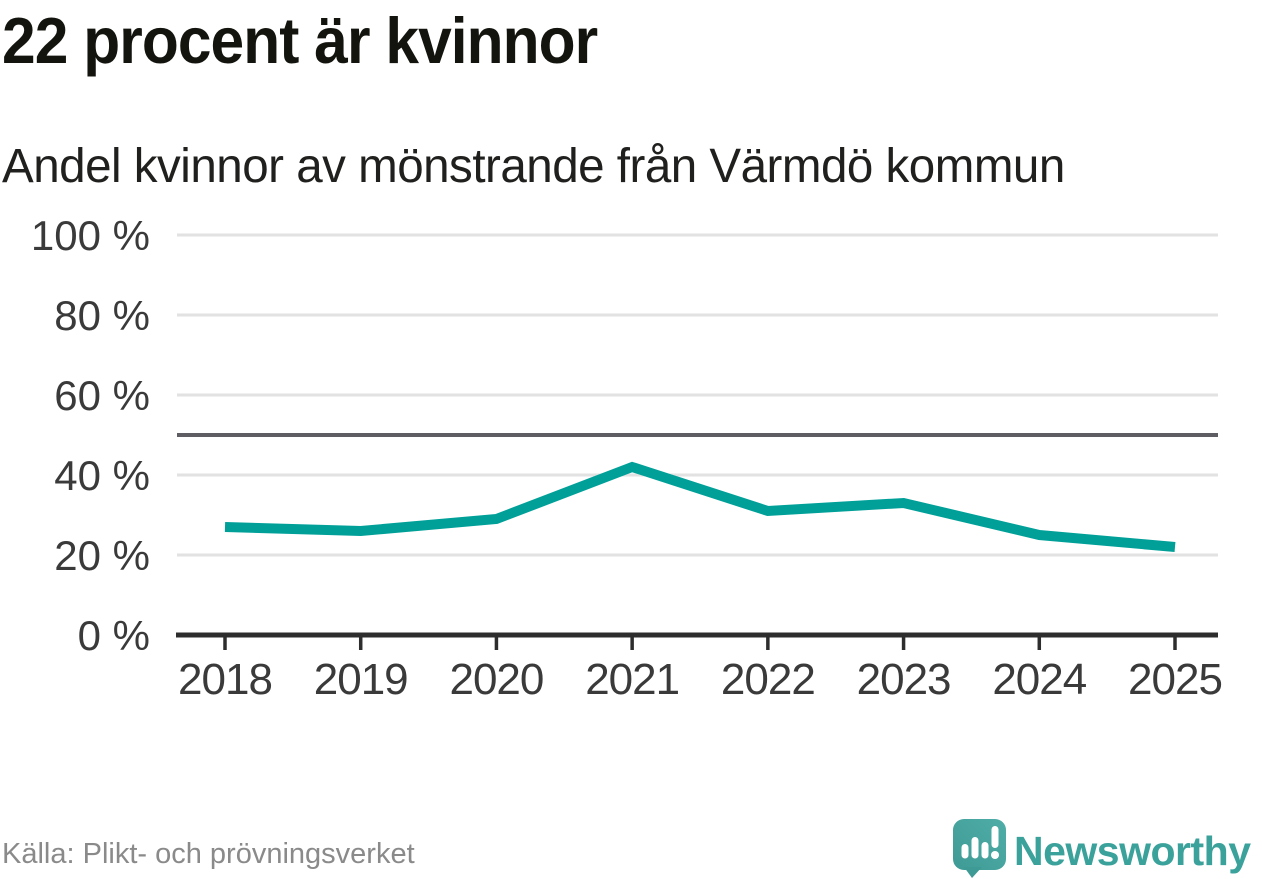 The height and width of the screenshot is (879, 1262). I want to click on source-note: Källa: Plikt- och prövningsverket, so click(208, 854).